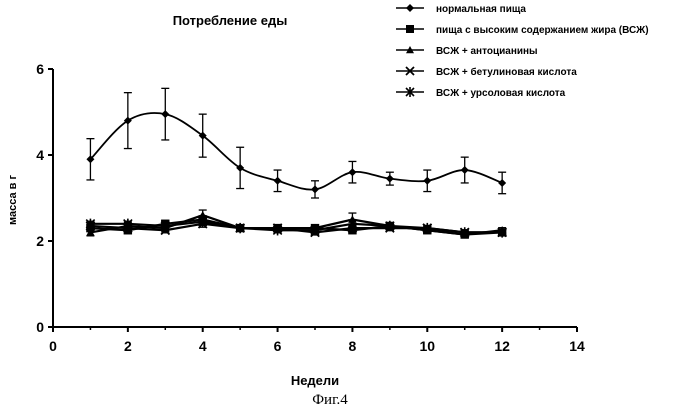  What do you see at coordinates (40, 69) in the screenshot?
I see `y-tick-label: 6` at bounding box center [40, 69].